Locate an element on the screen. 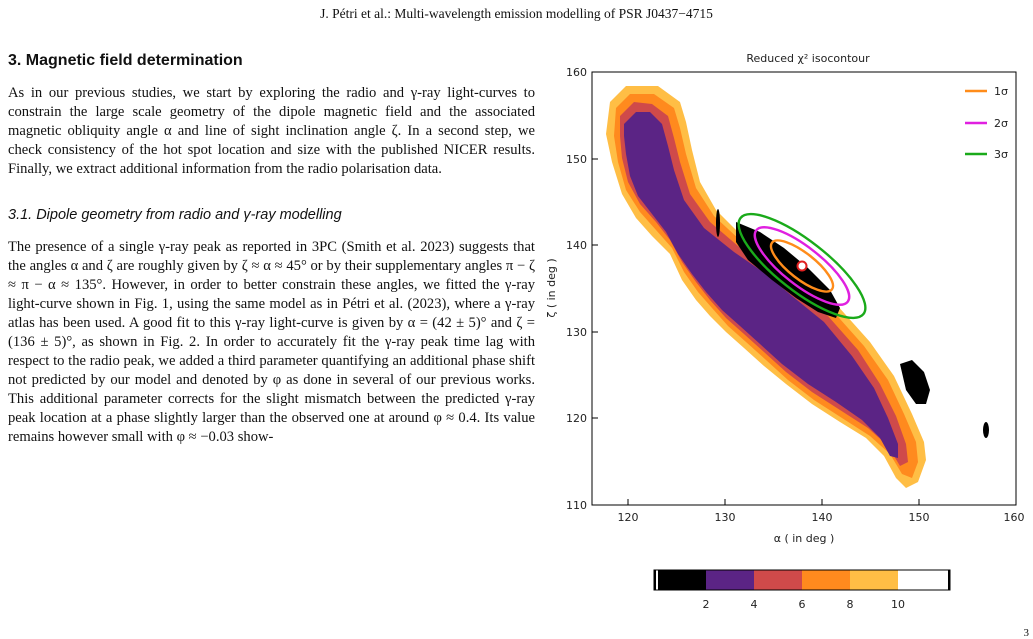 The image size is (1033, 639). legend-label: 2σ is located at coordinates (1001, 123).